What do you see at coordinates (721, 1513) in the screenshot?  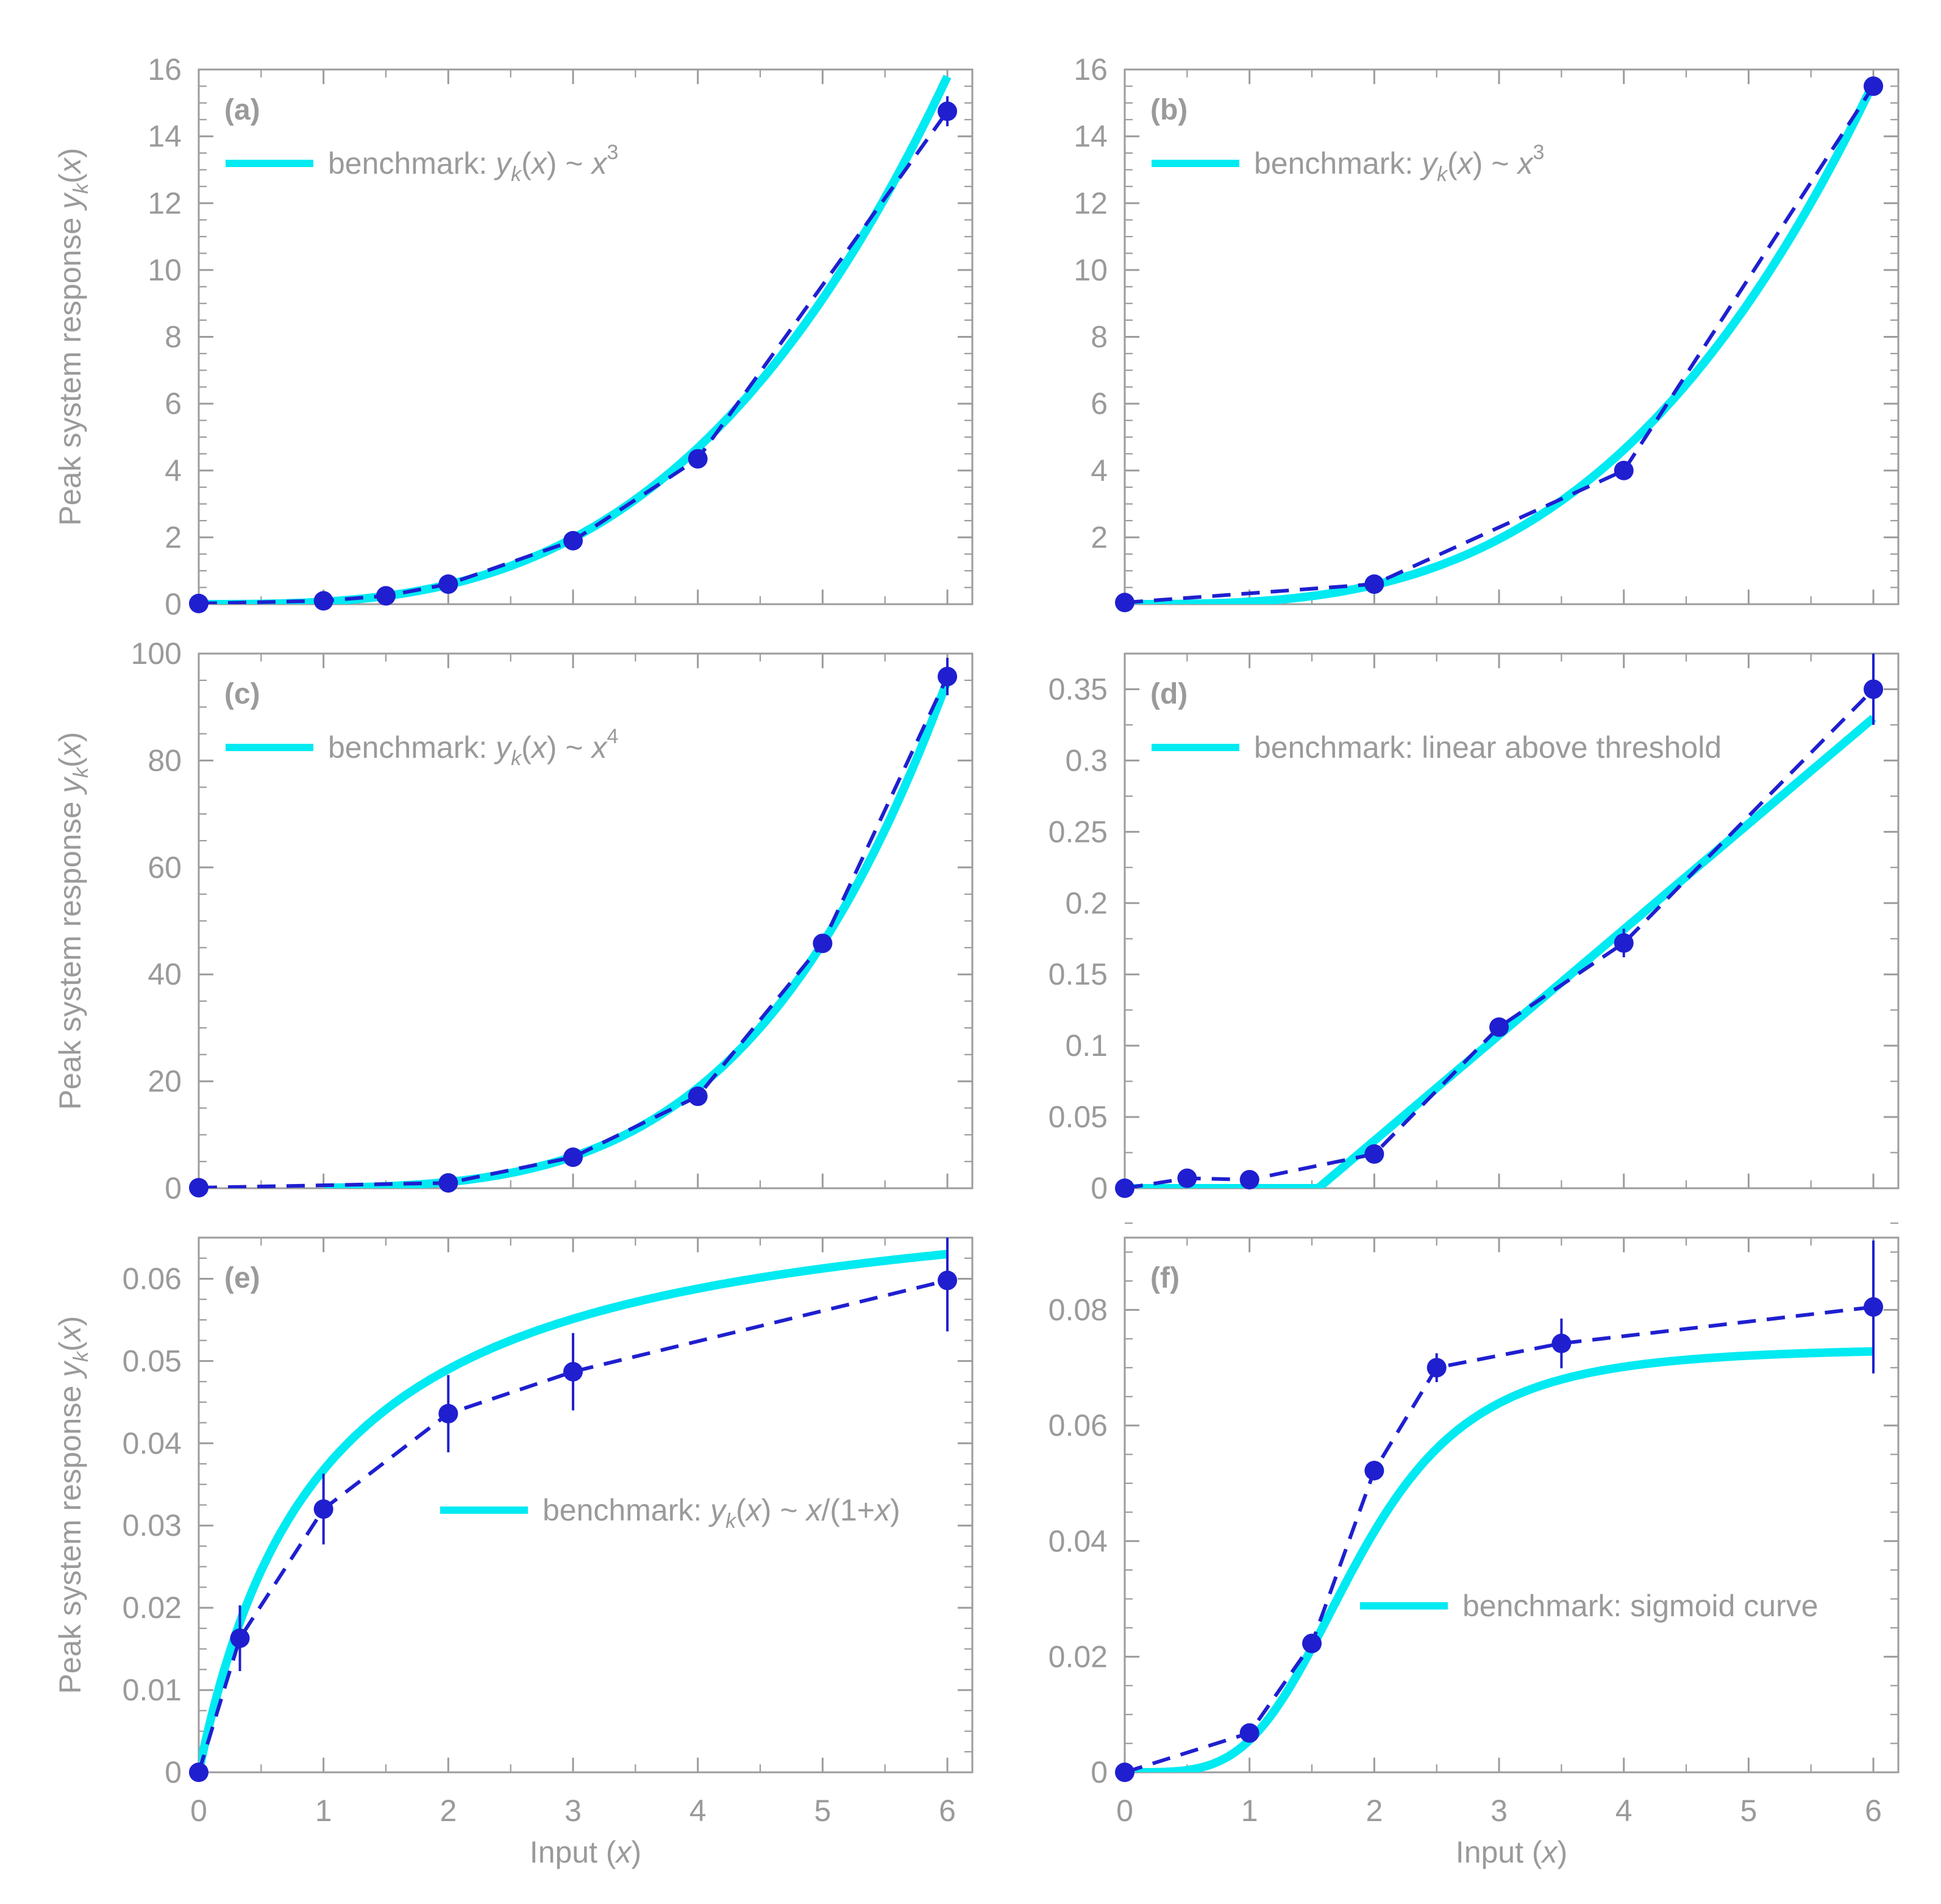 I see `legend-label: benchmark: yk(x) ~ x/(1+x)` at bounding box center [721, 1513].